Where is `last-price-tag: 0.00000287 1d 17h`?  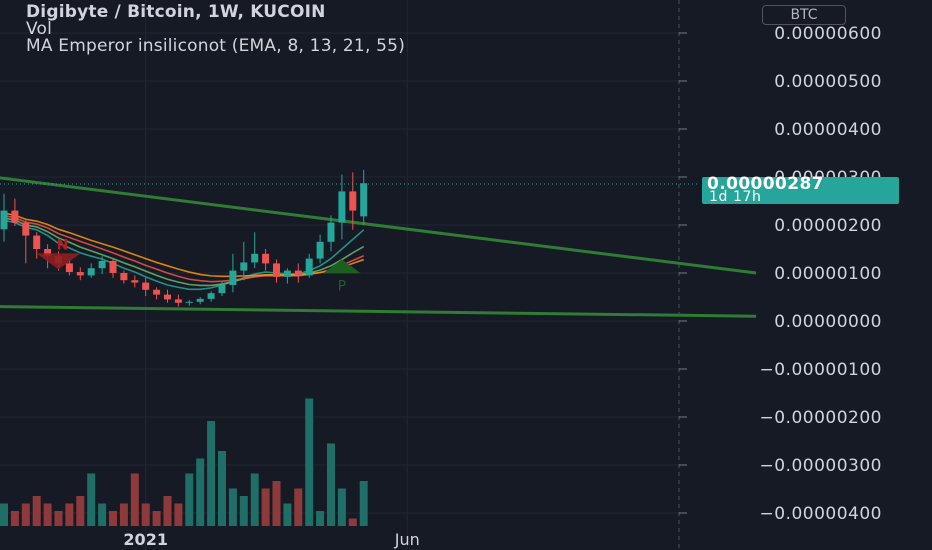 last-price-tag: 0.00000287 1d 17h is located at coordinates (800, 189).